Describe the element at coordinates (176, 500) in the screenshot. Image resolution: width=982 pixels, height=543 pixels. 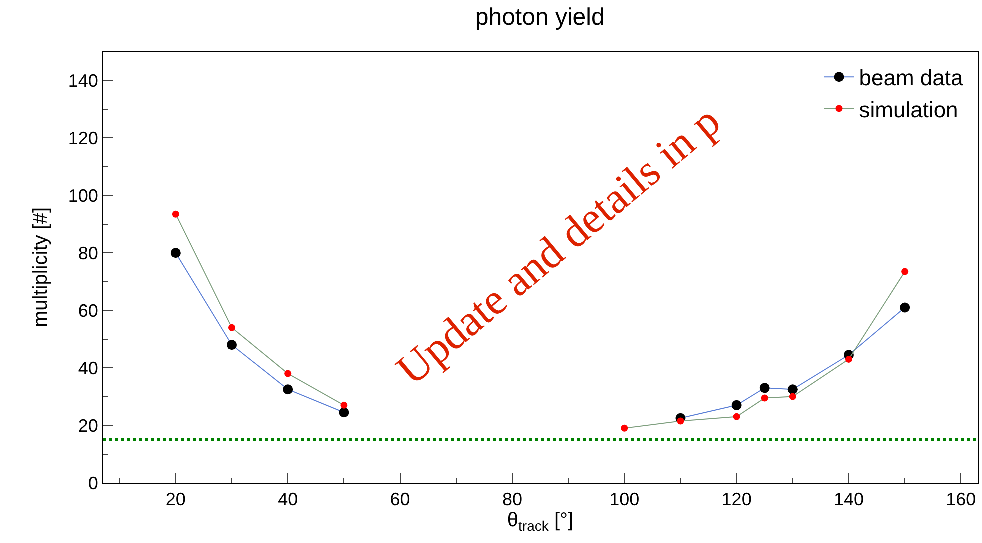
I see `x-tick-label: 20` at that location.